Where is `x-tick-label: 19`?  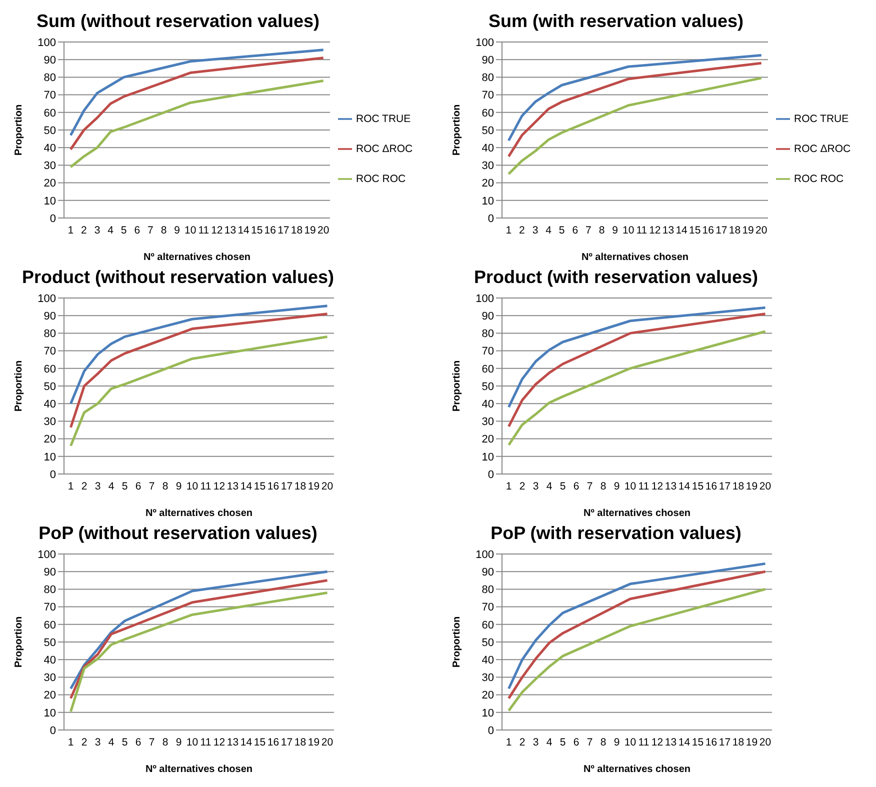
x-tick-label: 19 is located at coordinates (314, 486).